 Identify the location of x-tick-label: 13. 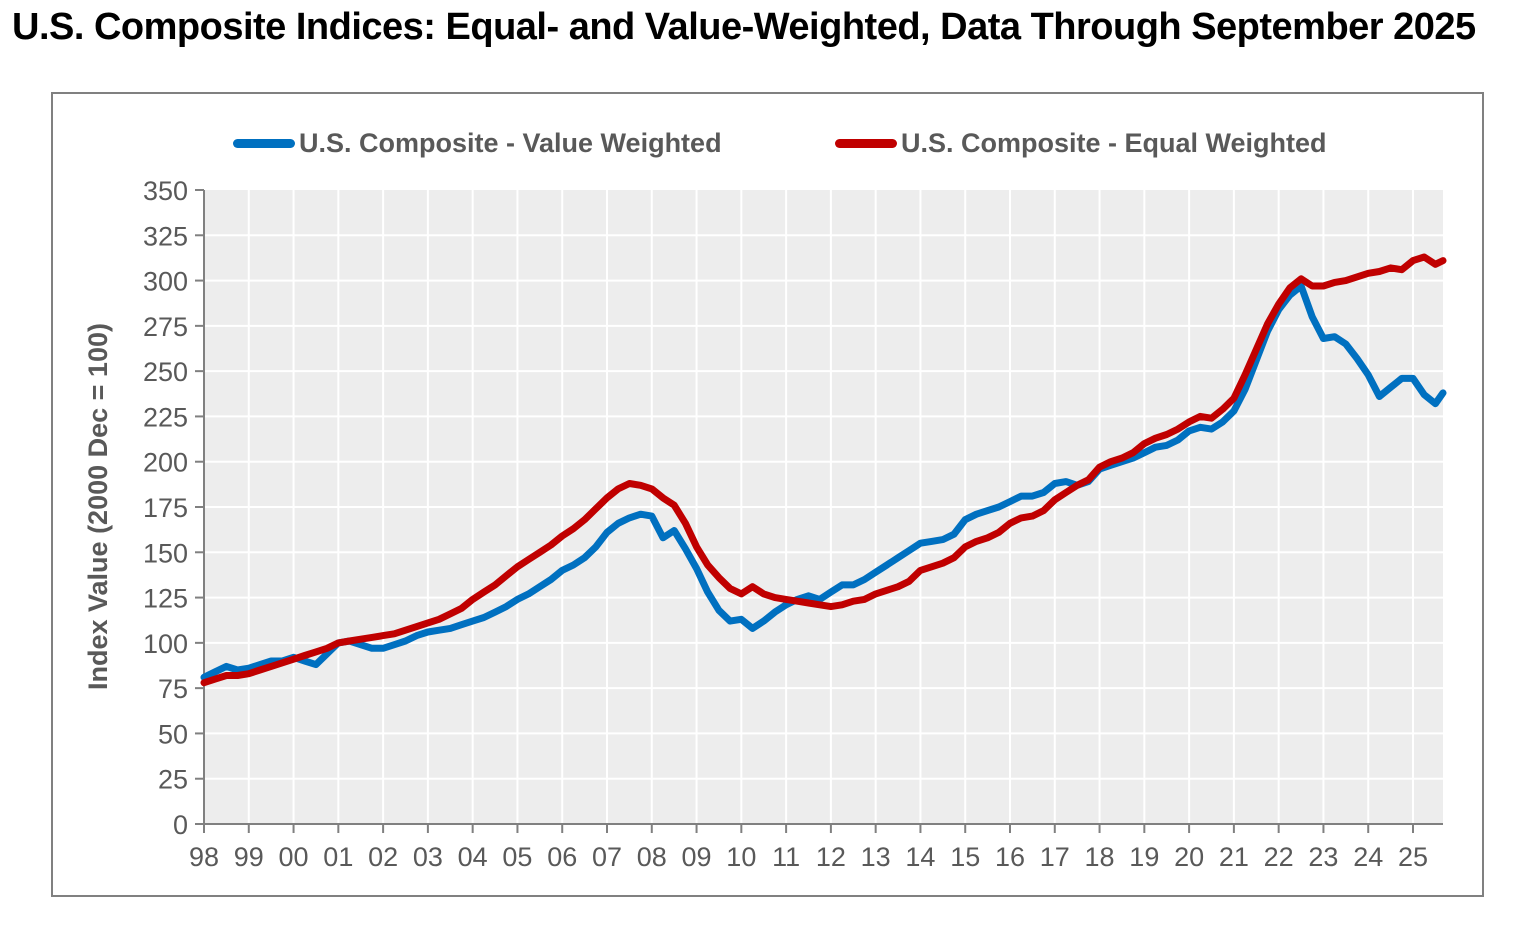
(876, 857).